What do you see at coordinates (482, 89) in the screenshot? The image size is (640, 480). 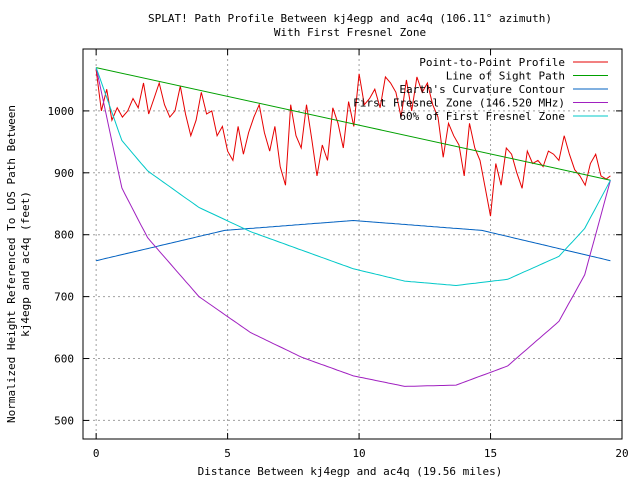 I see `legend-label-2: Earth's Curvature Contour` at bounding box center [482, 89].